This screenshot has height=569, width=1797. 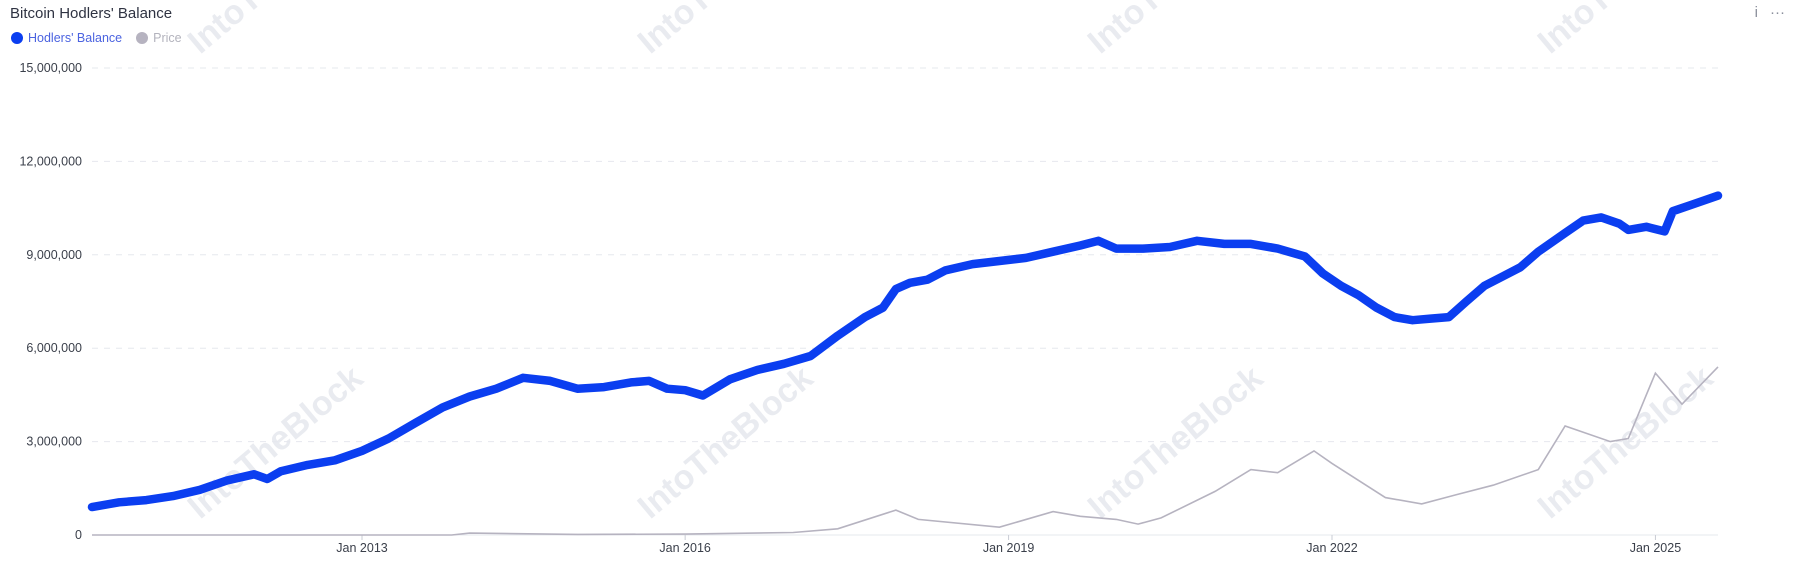 I want to click on y-tick-label: 15,000,000, so click(x=50, y=68).